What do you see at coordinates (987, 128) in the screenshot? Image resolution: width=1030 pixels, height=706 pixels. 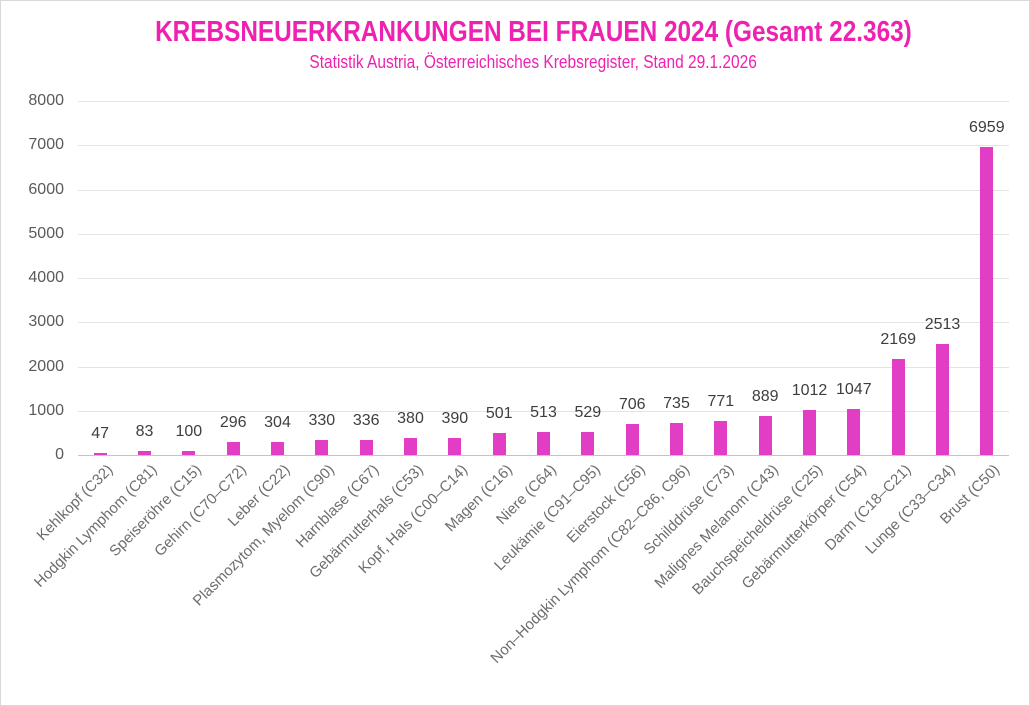 I see `bar-value-label: 6959` at bounding box center [987, 128].